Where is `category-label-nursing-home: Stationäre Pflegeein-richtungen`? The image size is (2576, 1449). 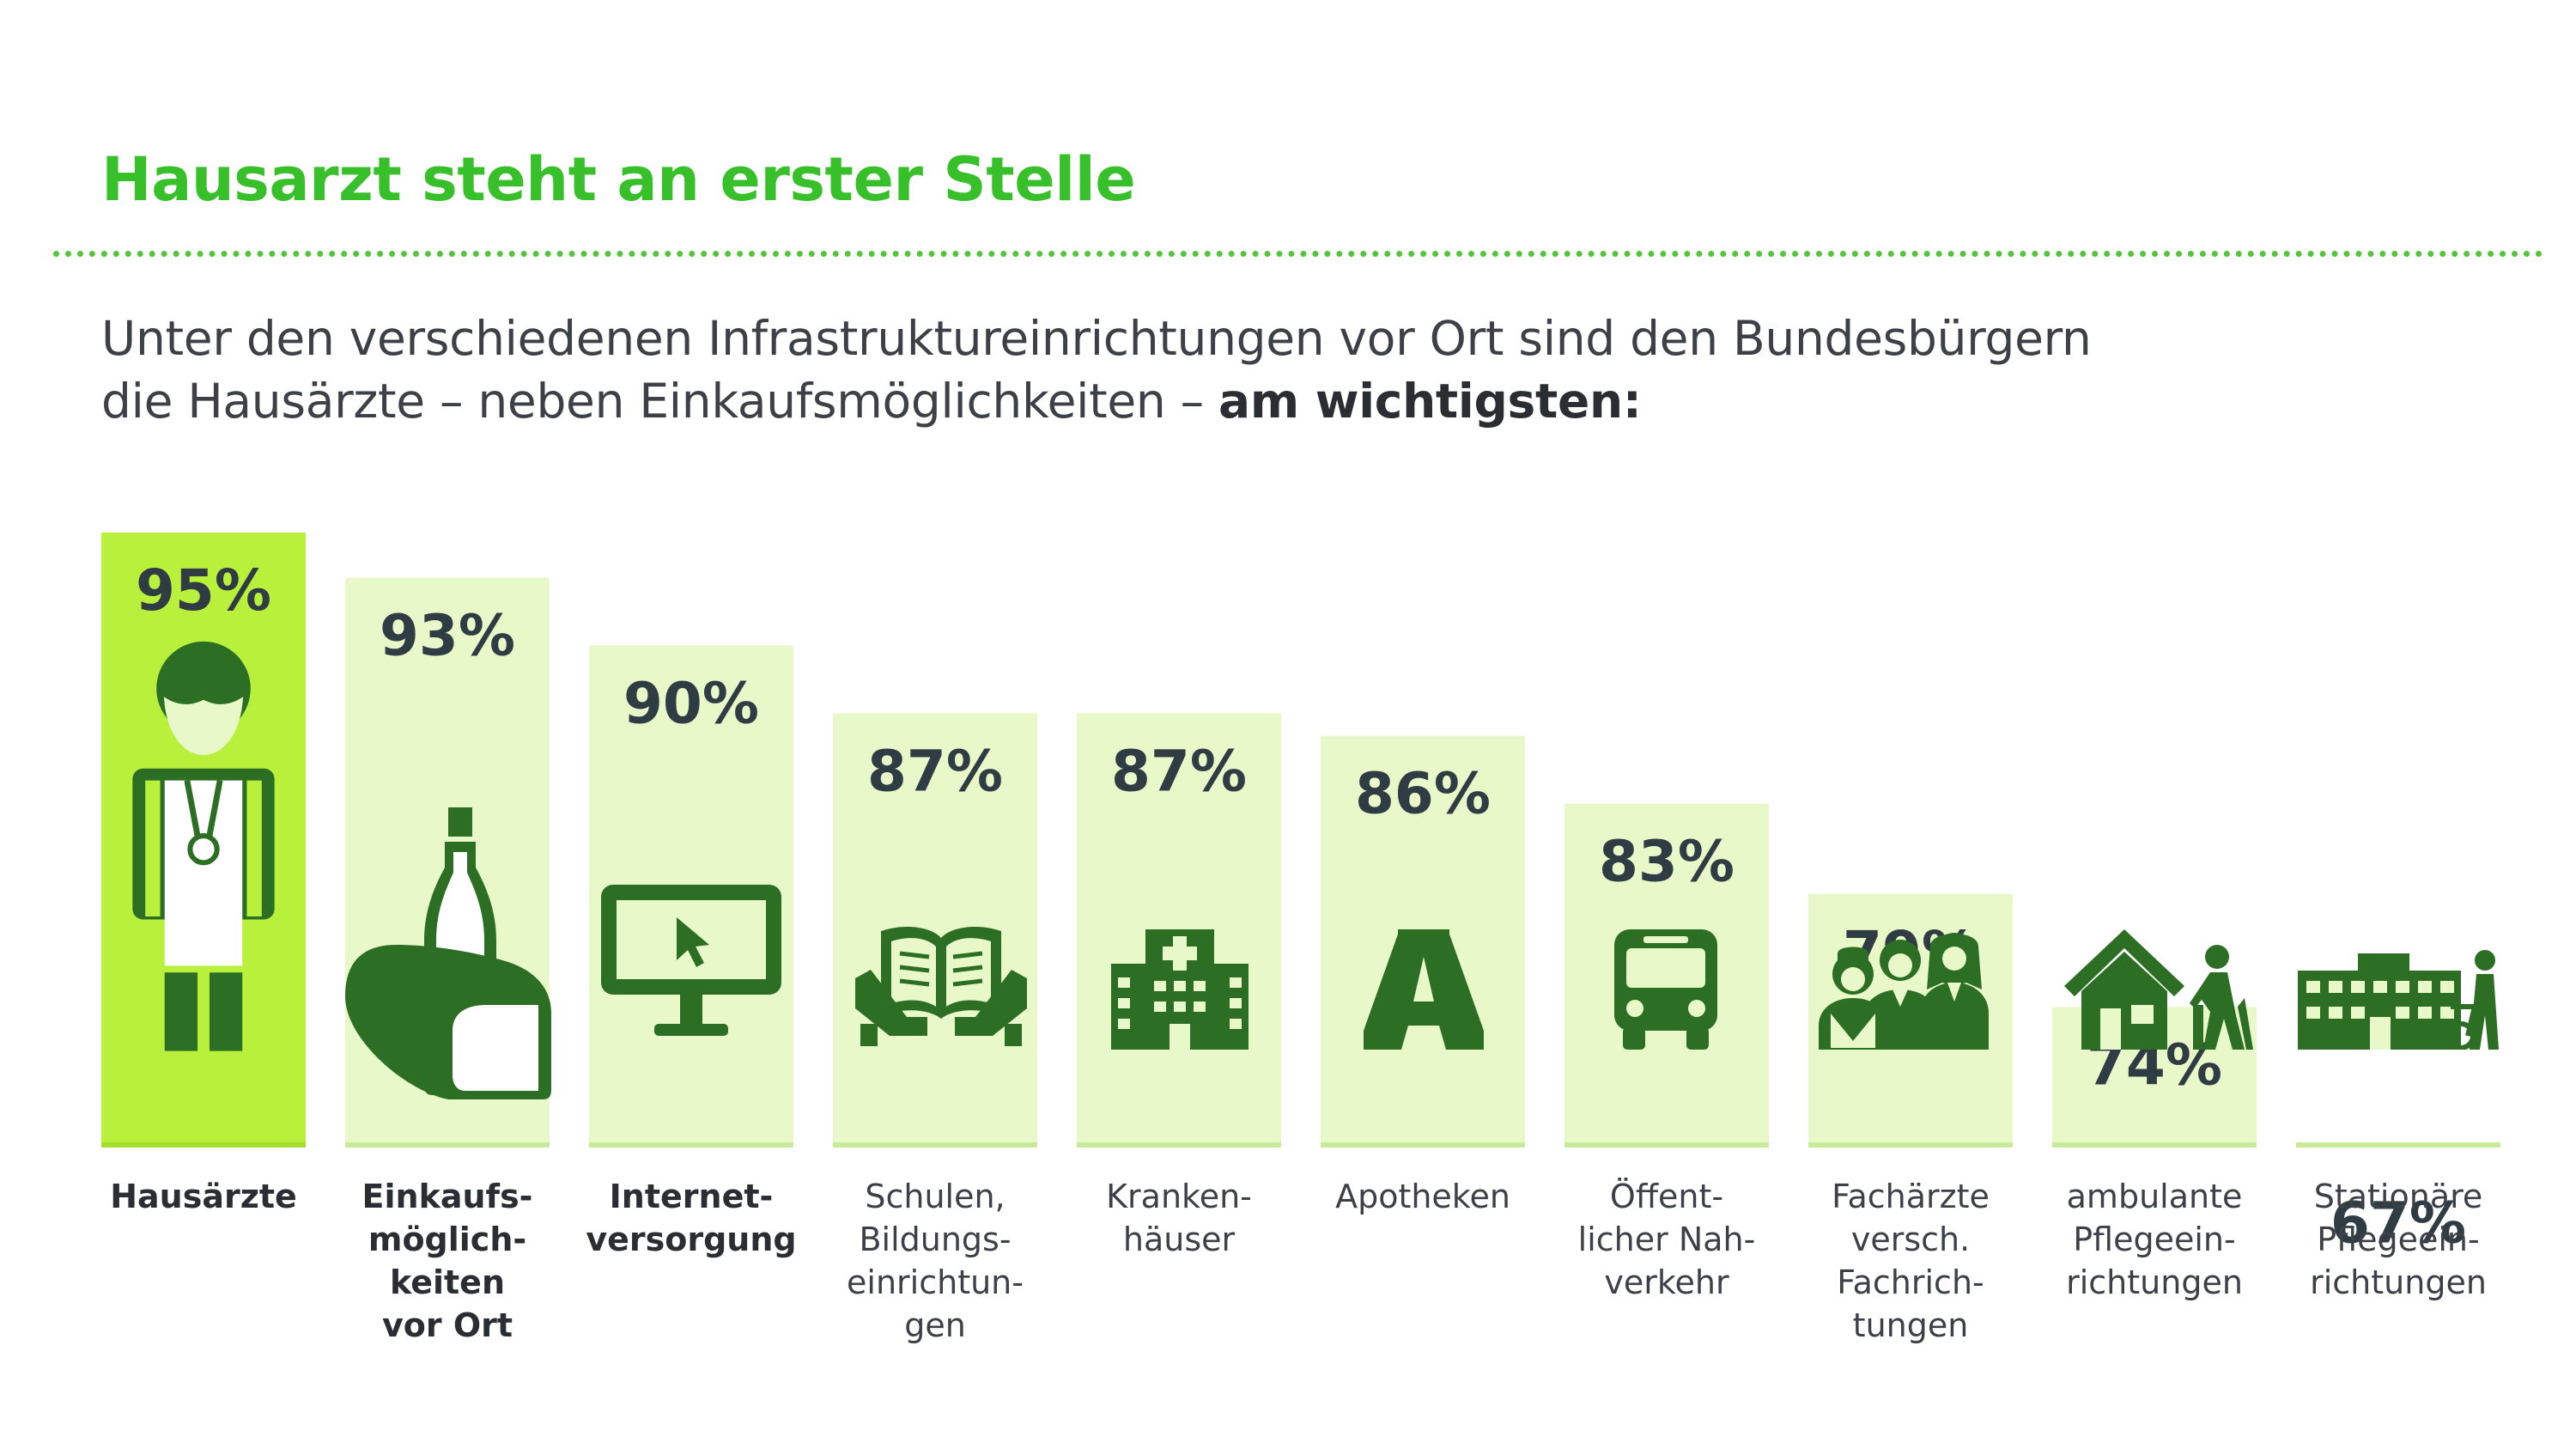 category-label-nursing-home: Stationäre Pflegeein-richtungen is located at coordinates (2398, 1239).